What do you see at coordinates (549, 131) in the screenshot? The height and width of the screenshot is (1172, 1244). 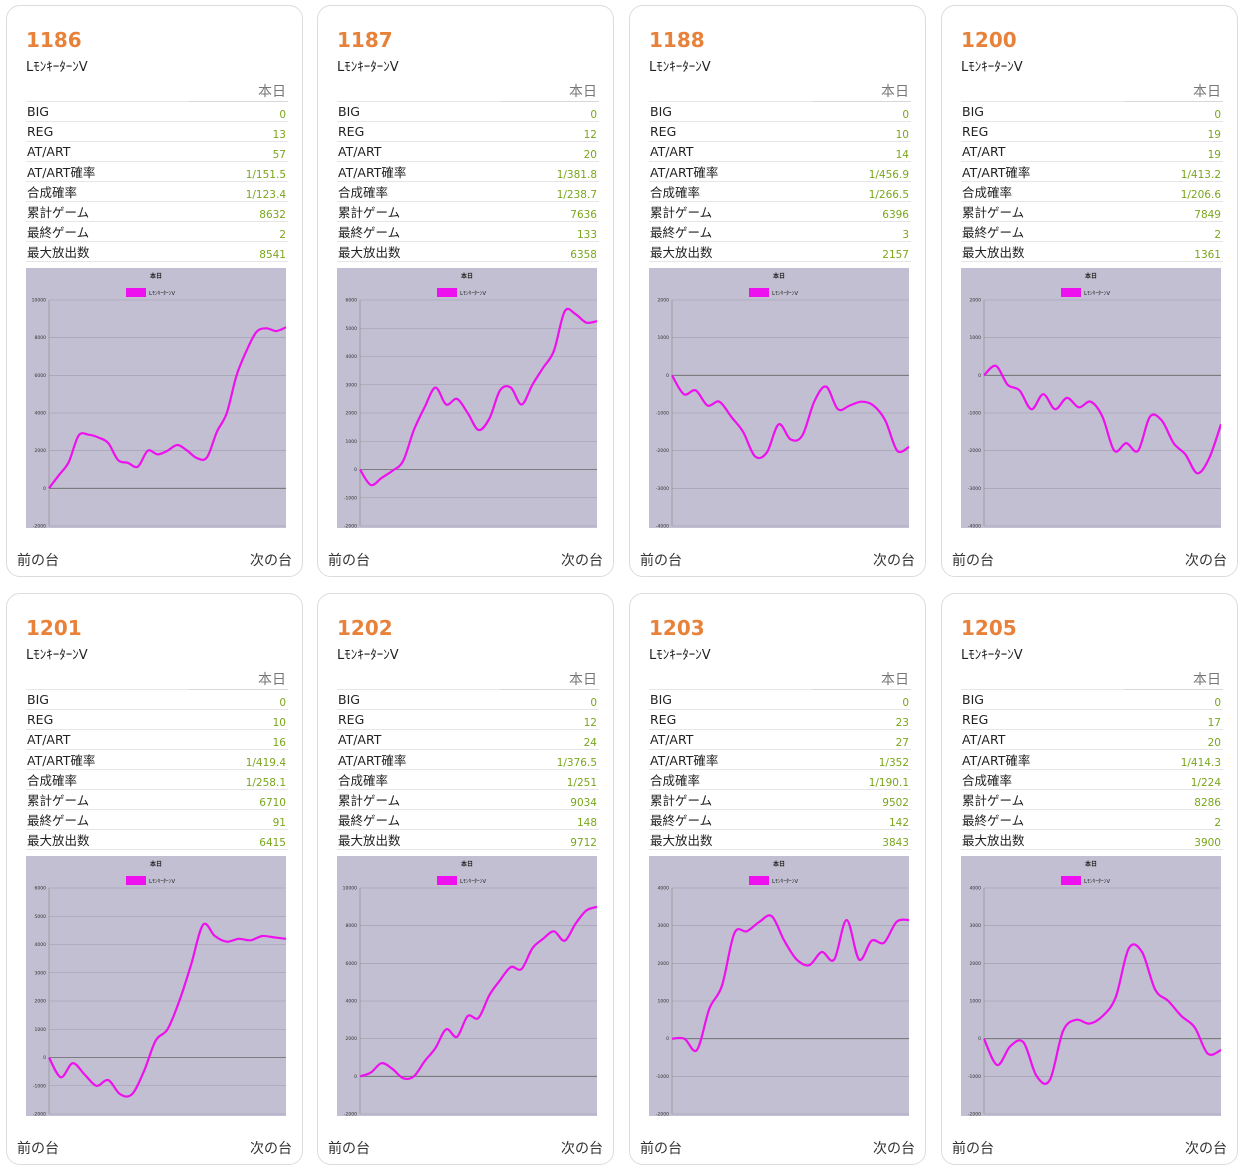 I see `stat-value: 12` at bounding box center [549, 131].